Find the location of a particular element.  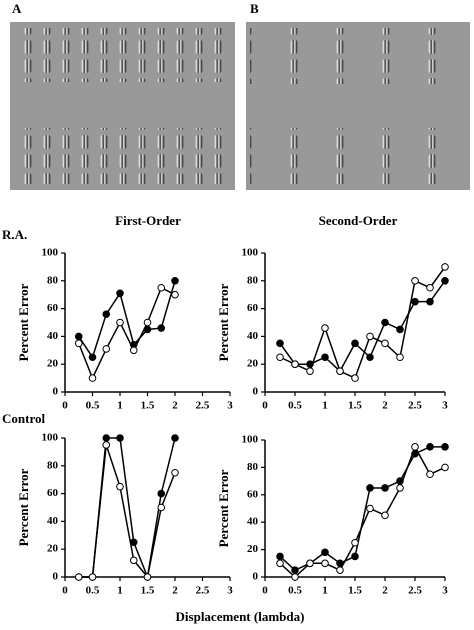

column-title: First-Order is located at coordinates (148, 220).